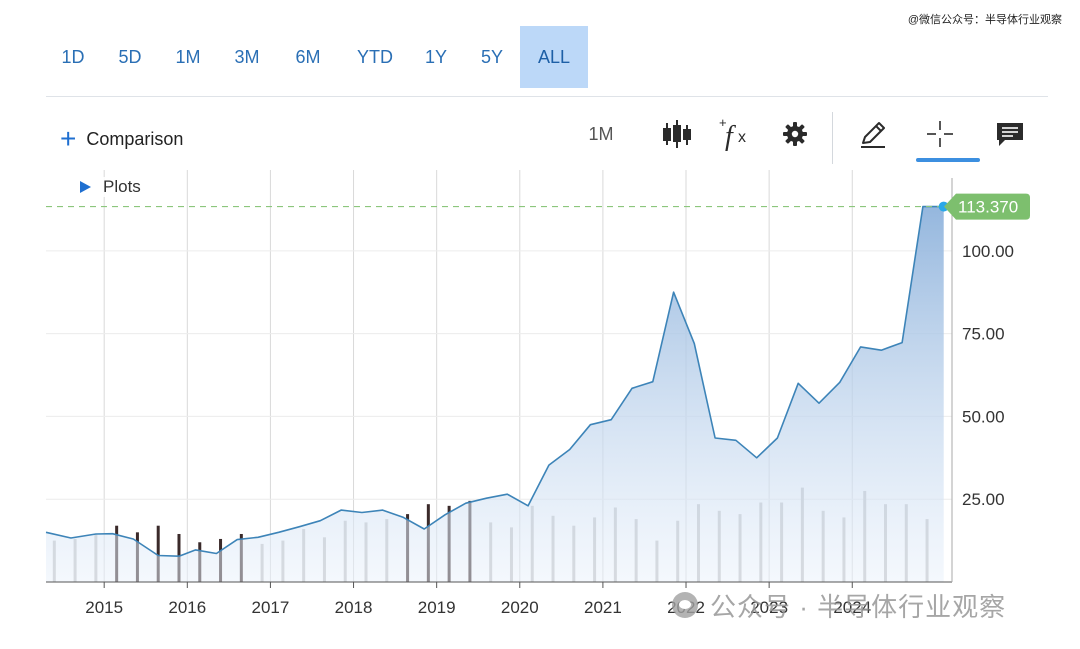 The width and height of the screenshot is (1080, 649). I want to click on x-tick-label: 2020, so click(520, 607).